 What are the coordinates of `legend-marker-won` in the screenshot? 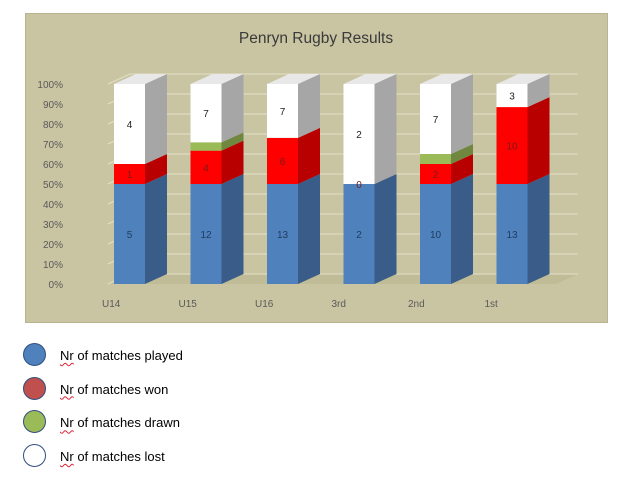 It's located at (34, 388).